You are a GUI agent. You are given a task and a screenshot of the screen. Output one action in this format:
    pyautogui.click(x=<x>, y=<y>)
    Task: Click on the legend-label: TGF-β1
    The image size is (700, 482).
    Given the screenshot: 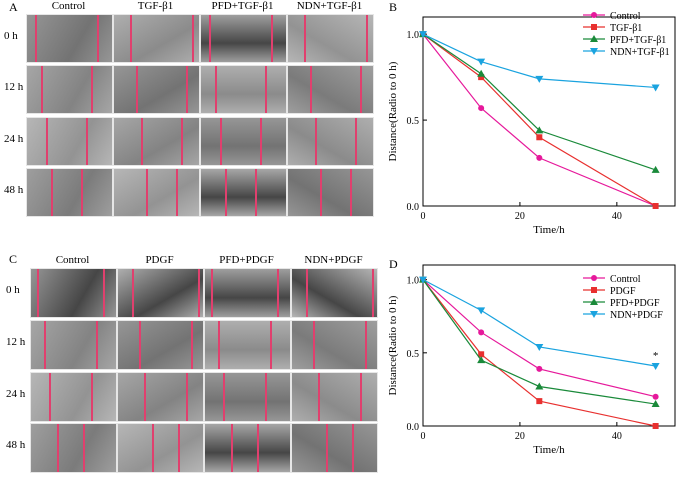 What is the action you would take?
    pyautogui.click(x=626, y=28)
    